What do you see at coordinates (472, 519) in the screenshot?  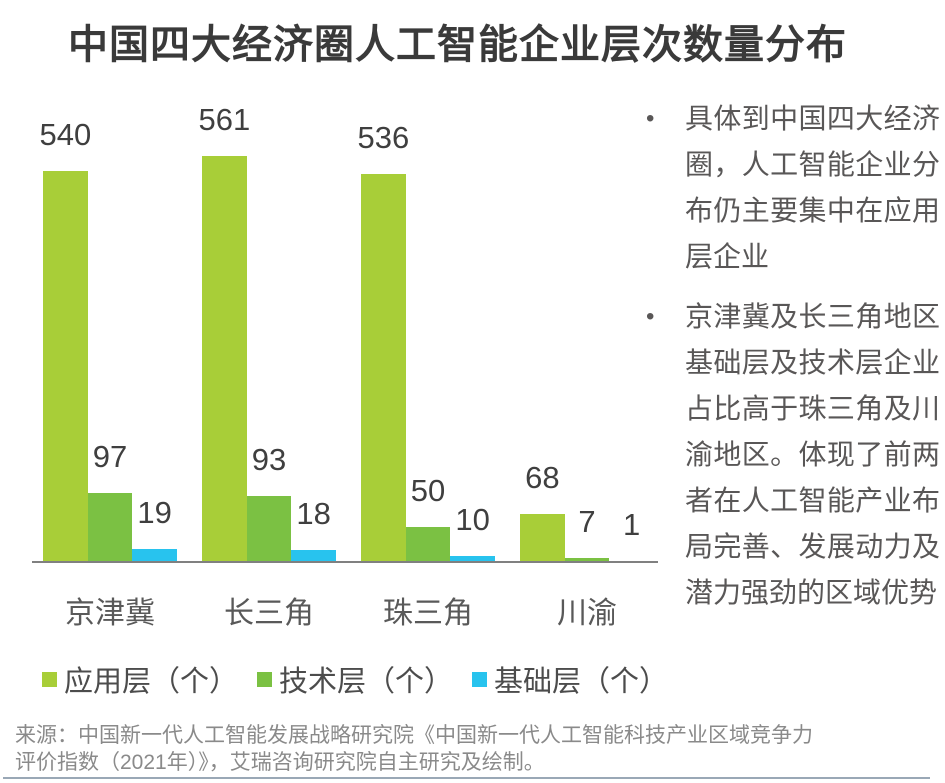 I see `bar-value-label: 10` at bounding box center [472, 519].